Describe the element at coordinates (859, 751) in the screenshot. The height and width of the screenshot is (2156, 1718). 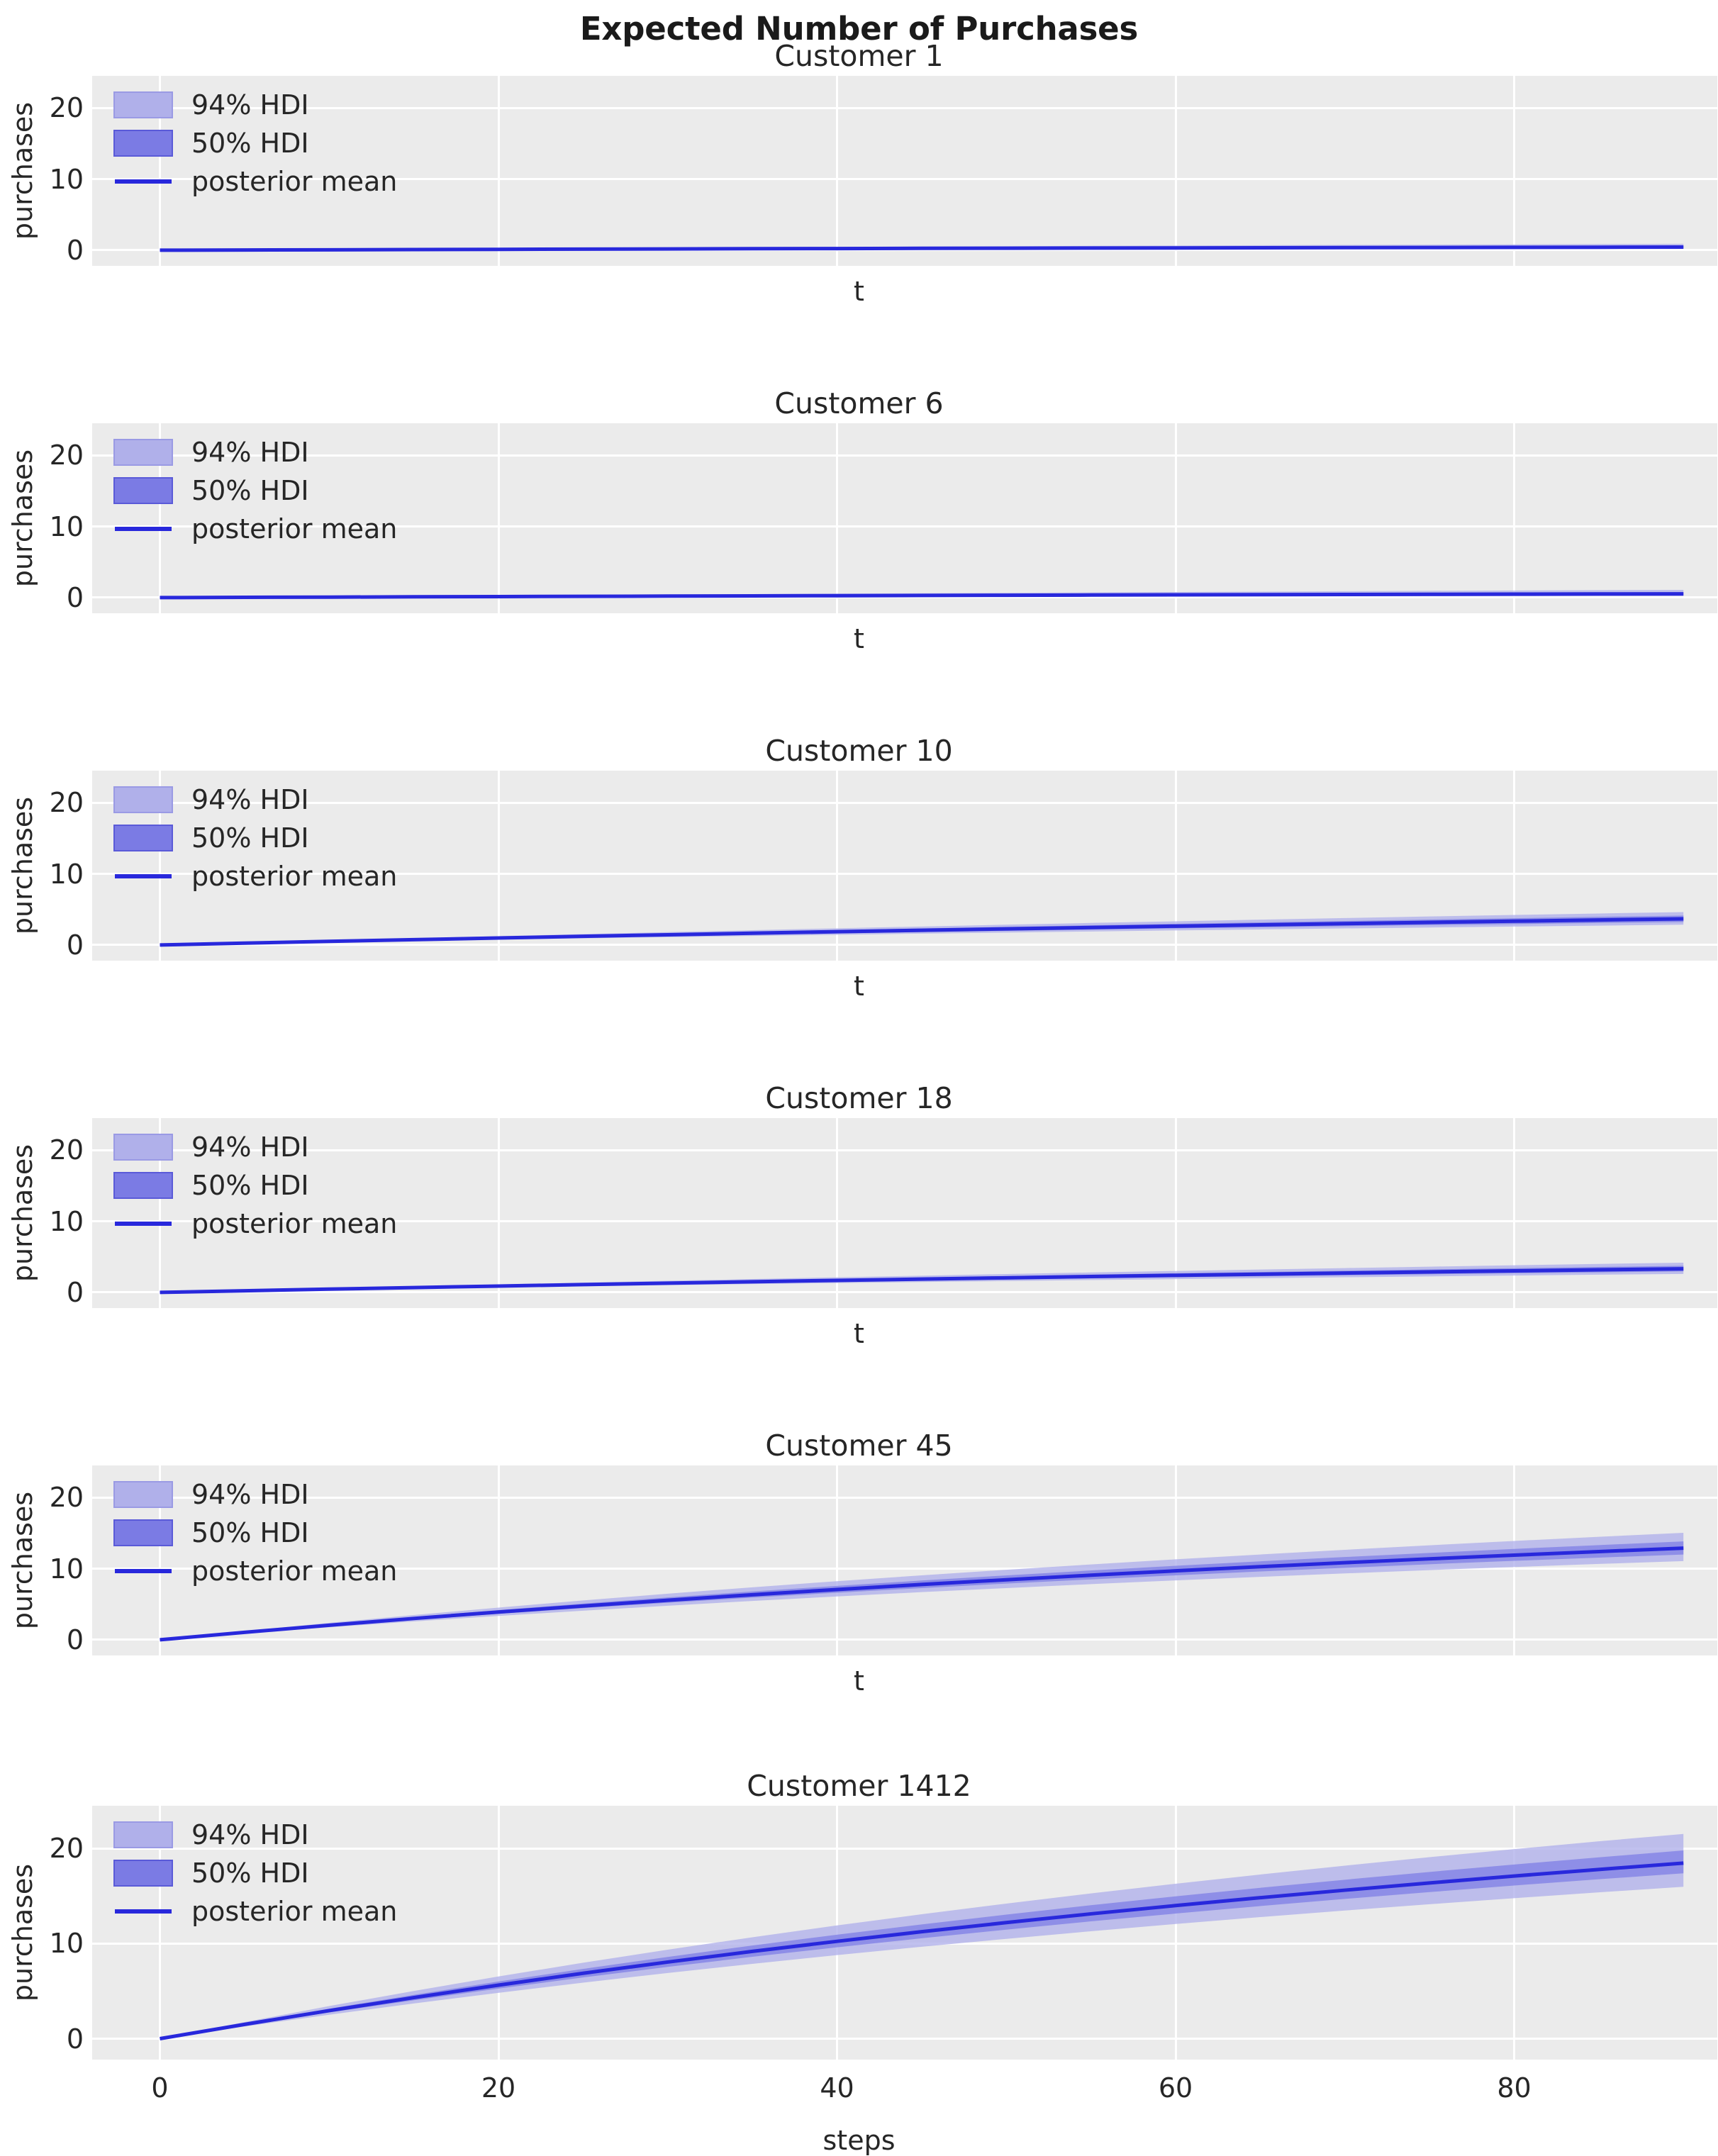
I see `subplot-title: Customer 10` at that location.